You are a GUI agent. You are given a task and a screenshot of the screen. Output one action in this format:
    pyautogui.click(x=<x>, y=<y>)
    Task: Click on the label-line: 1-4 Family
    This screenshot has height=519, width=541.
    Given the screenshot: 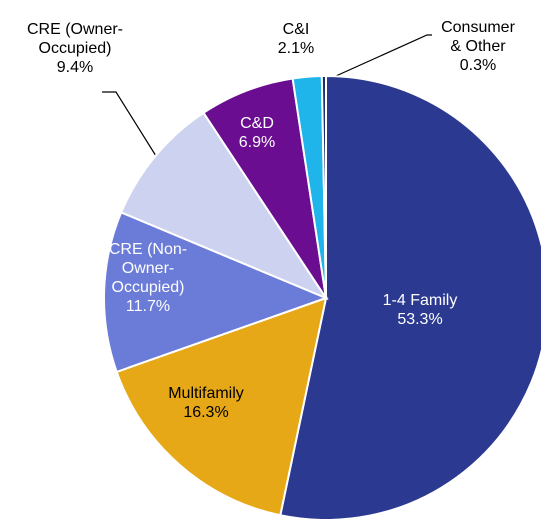 What is the action you would take?
    pyautogui.click(x=420, y=300)
    